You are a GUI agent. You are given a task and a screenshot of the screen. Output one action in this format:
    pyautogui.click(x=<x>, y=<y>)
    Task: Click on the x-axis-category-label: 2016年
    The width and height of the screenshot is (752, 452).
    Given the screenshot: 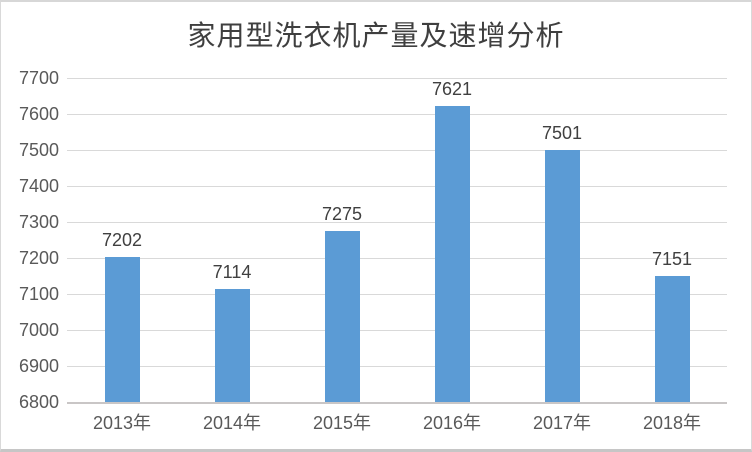 What is the action you would take?
    pyautogui.click(x=452, y=423)
    